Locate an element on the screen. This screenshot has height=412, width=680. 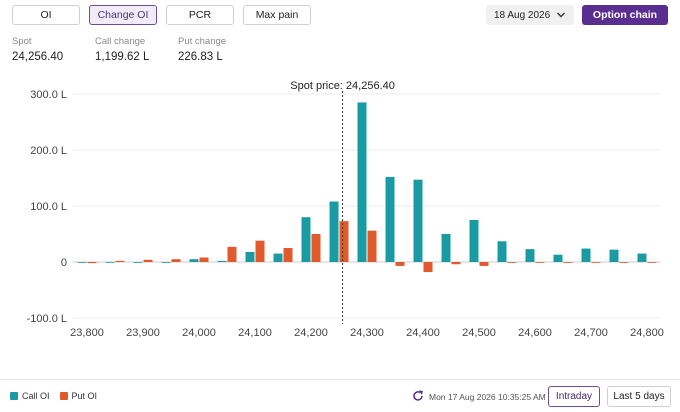
legend-label-put: Put OI is located at coordinates (84, 396).